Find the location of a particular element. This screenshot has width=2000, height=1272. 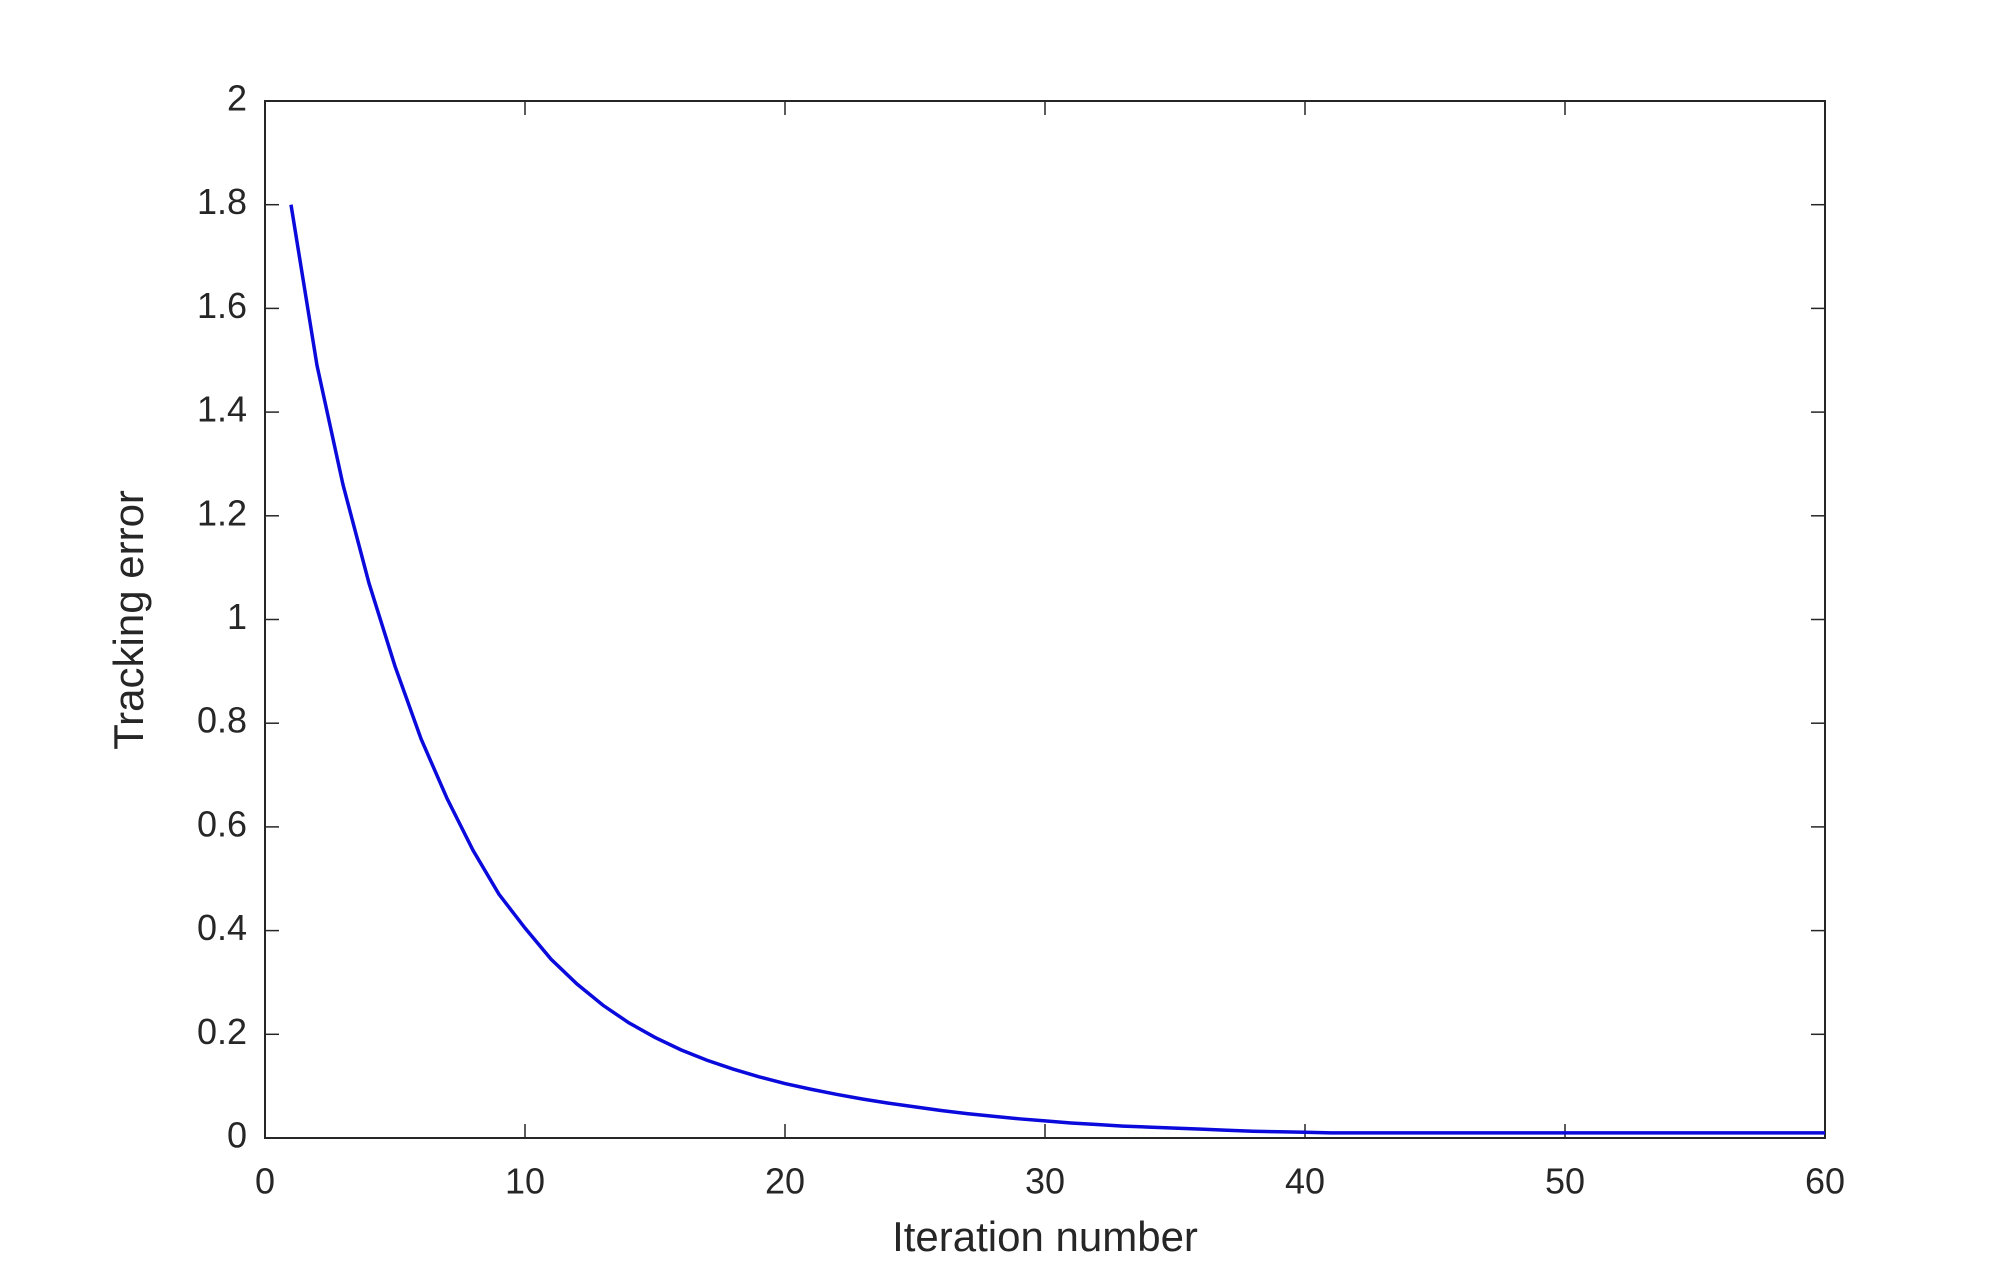

x-tick-label: 30 is located at coordinates (1045, 1181).